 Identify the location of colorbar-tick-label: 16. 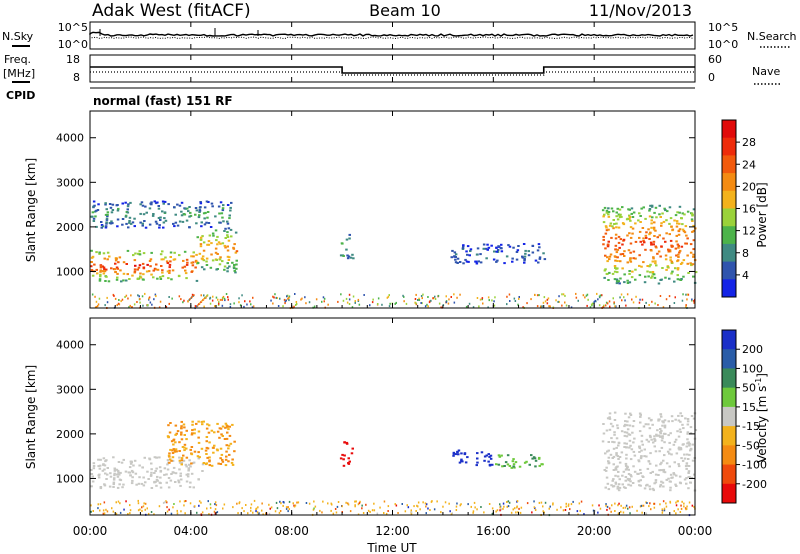
(749, 209).